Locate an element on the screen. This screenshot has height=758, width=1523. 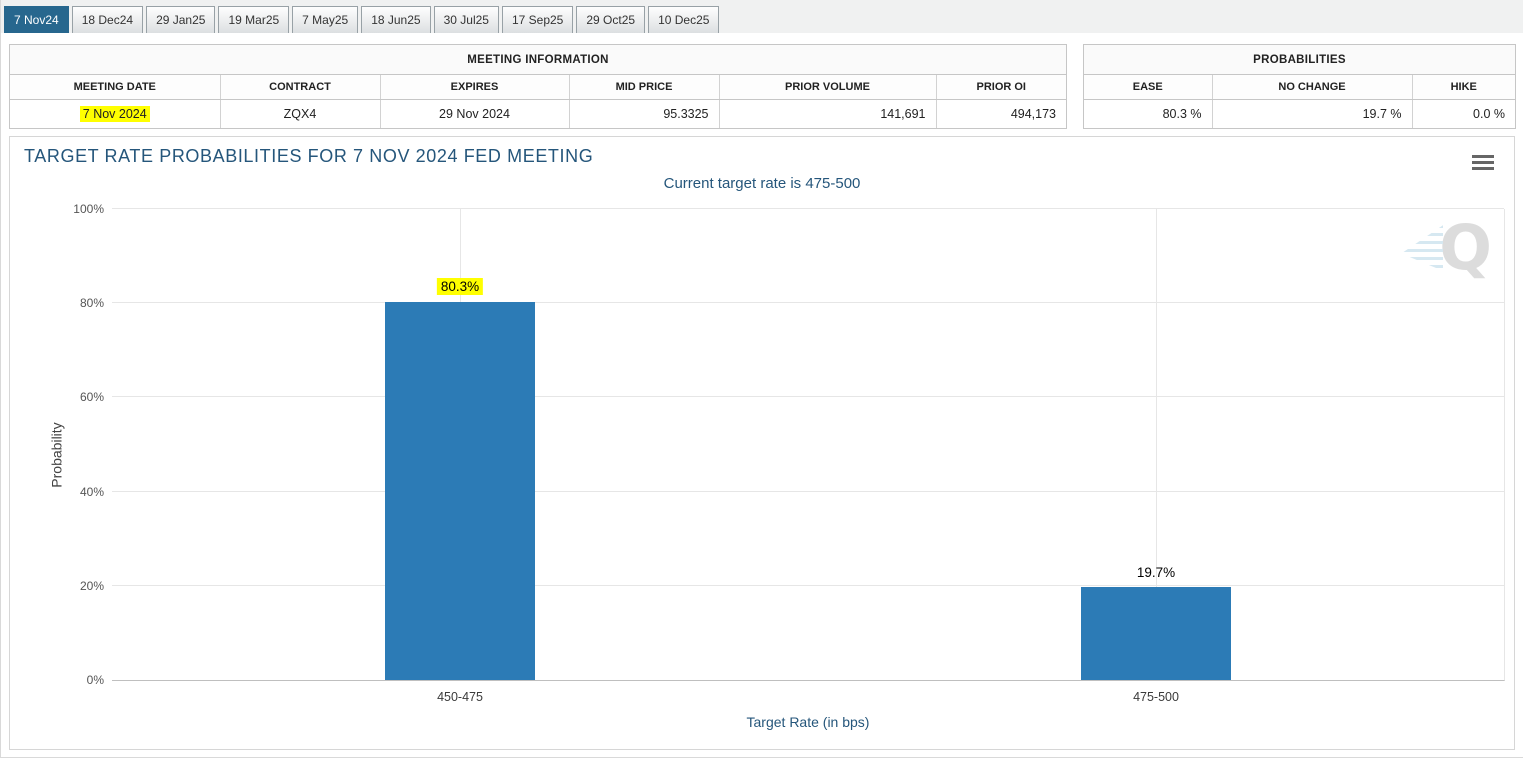
contract-value: ZQX4 is located at coordinates (300, 113).